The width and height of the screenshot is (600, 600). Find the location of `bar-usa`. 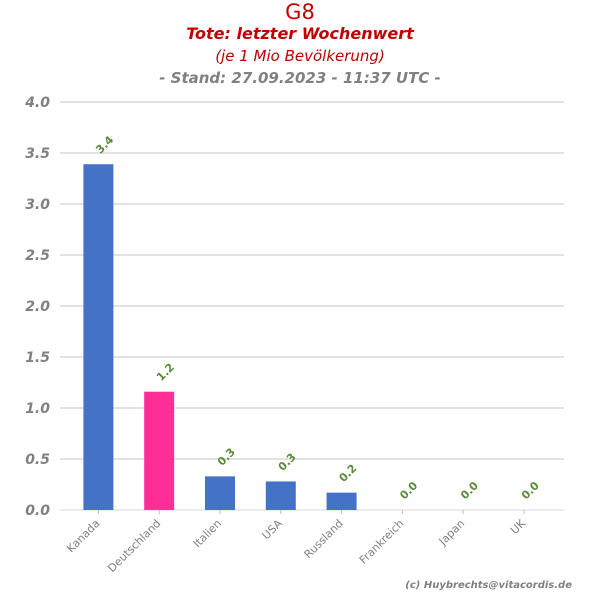

bar-usa is located at coordinates (280, 495).